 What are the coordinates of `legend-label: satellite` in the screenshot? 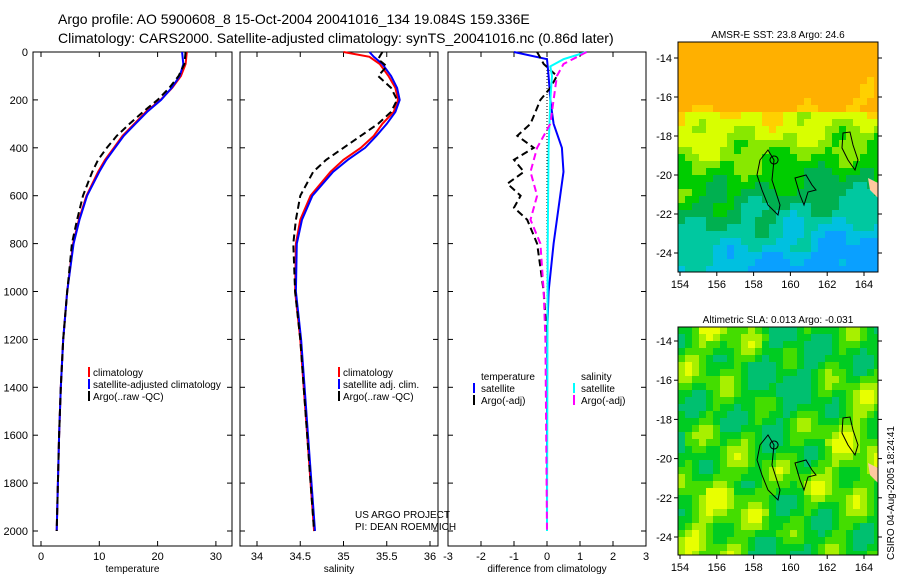 It's located at (498, 389).